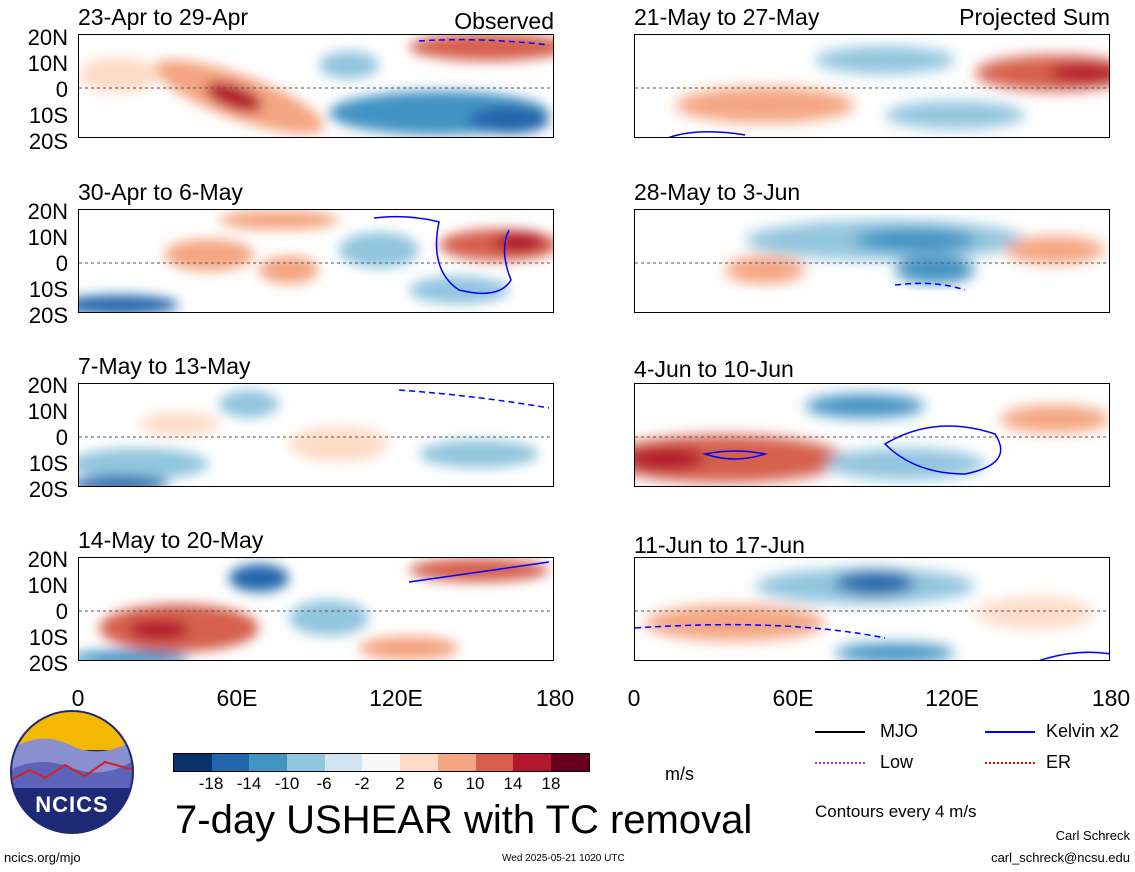 The image size is (1135, 872). I want to click on panel-title-left-2: 30-Apr to 6-May, so click(160, 192).